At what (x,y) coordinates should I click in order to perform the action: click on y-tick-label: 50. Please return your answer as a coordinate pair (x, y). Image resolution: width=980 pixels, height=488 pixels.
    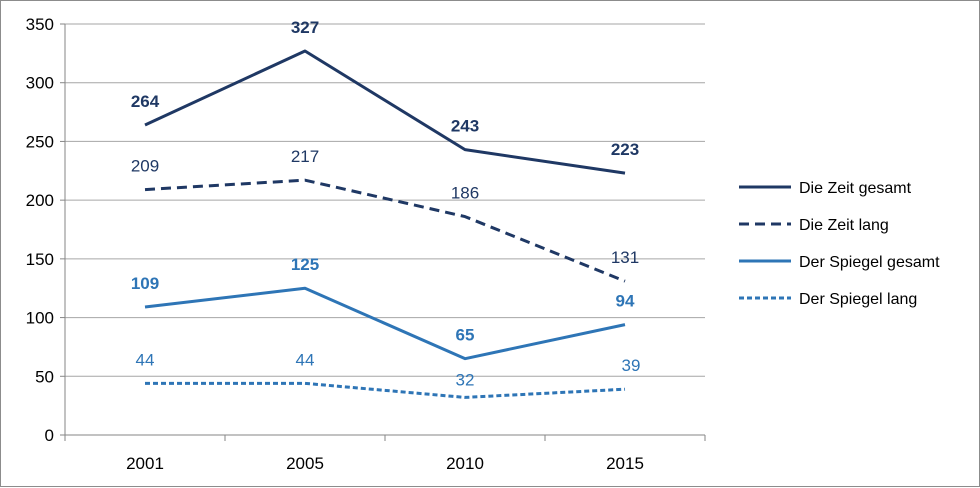
    Looking at the image, I should click on (44, 376).